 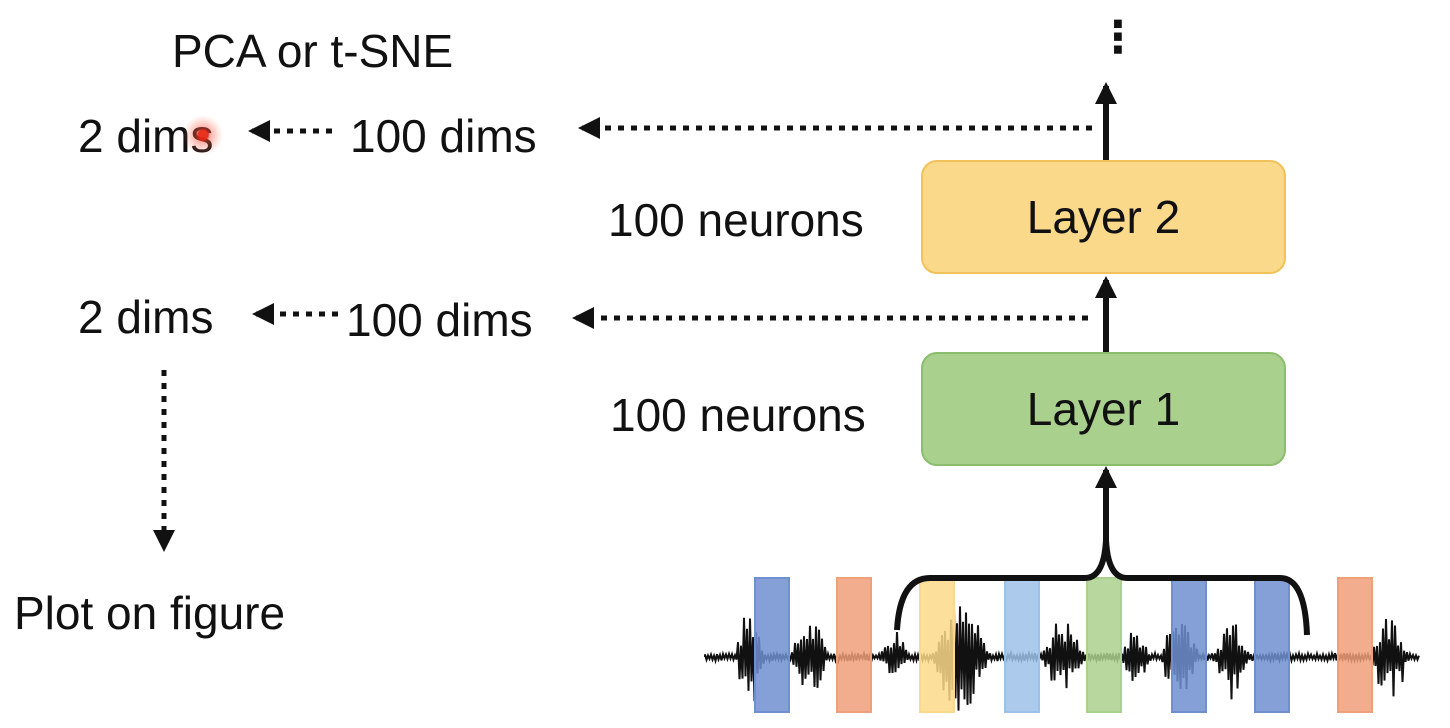 What do you see at coordinates (738, 415) in the screenshot?
I see `layer1-neuron-count: 100 neurons` at bounding box center [738, 415].